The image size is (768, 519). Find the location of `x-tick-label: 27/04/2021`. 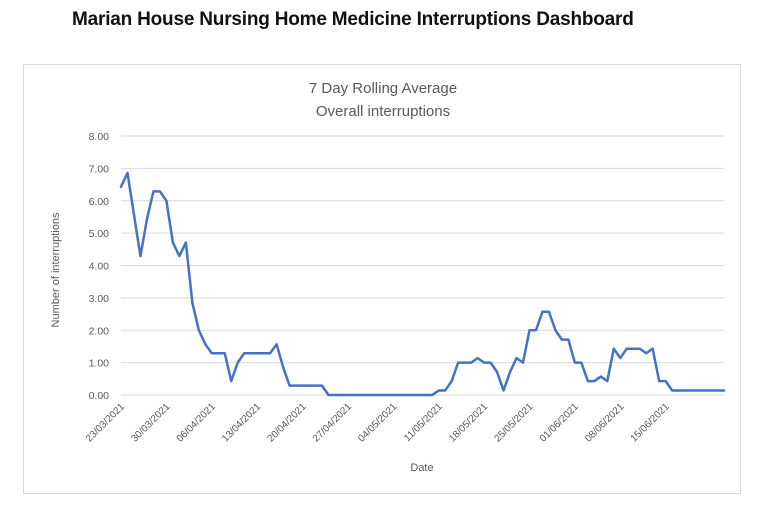

x-tick-label: 27/04/2021 is located at coordinates (332, 422).